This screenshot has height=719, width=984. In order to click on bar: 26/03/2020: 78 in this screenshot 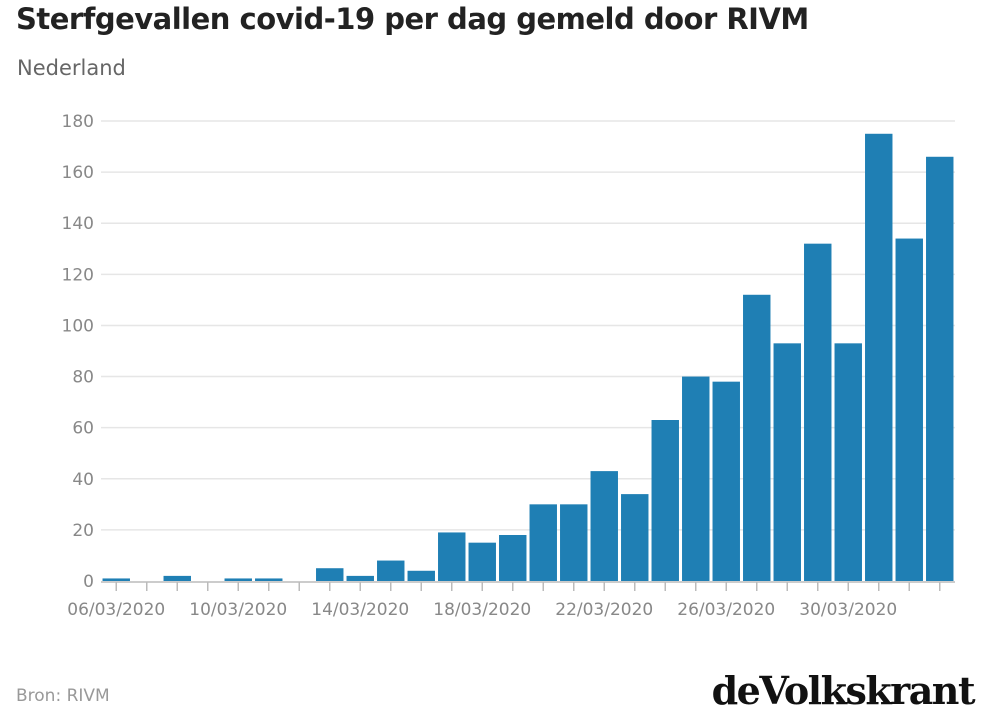, I will do `click(726, 481)`.